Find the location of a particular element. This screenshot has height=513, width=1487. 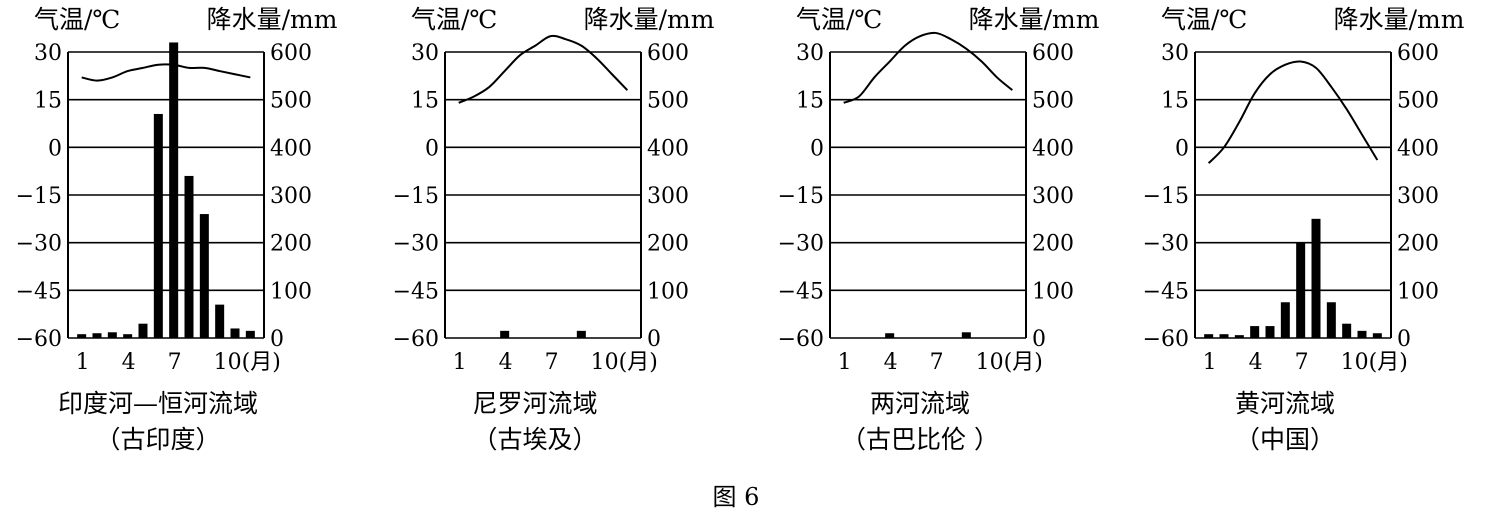

chart-subtitle: （古印度） is located at coordinates (157, 439).